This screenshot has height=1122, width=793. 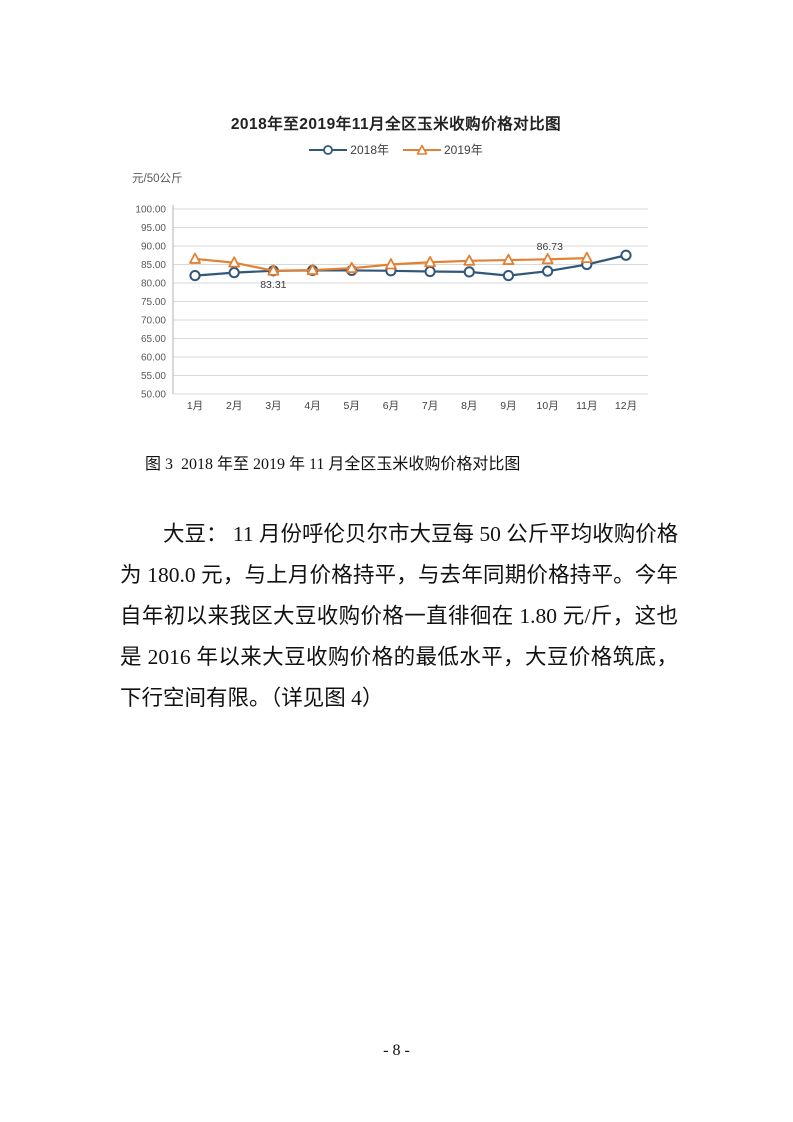 I want to click on x-axis-tick-label: 1月, so click(x=195, y=406).